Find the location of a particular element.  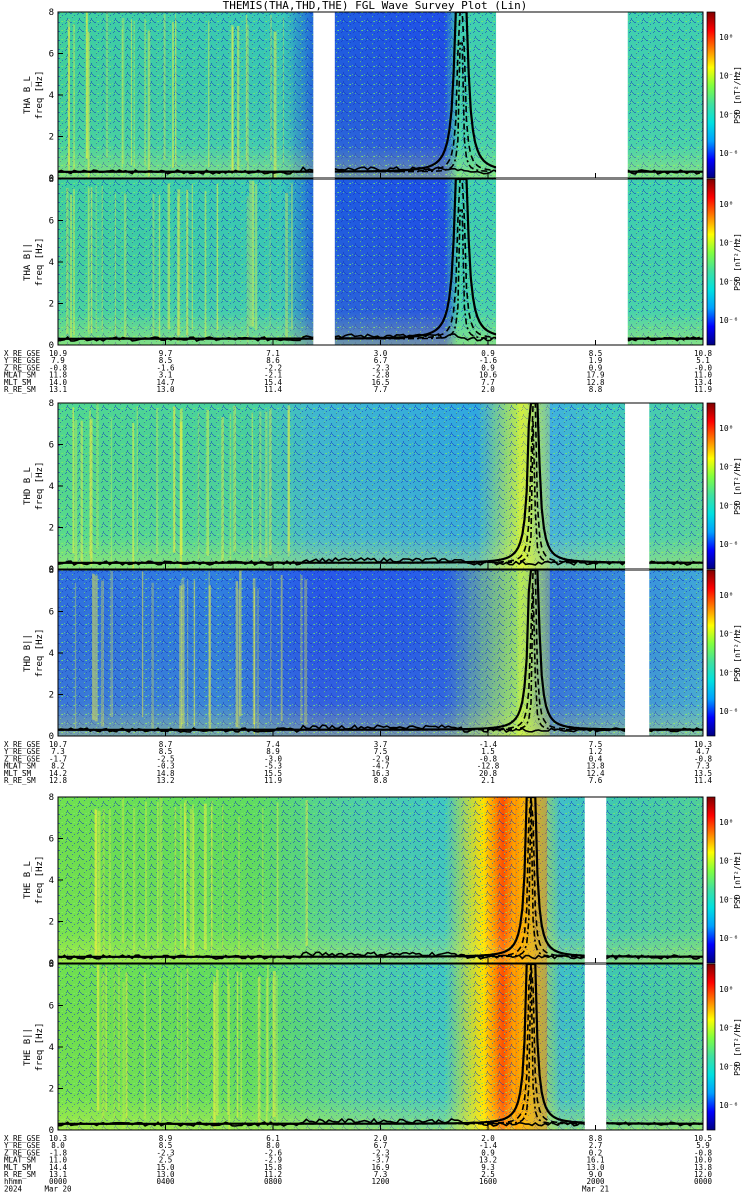

ephemeris-value: -2.5 is located at coordinates (165, 758).